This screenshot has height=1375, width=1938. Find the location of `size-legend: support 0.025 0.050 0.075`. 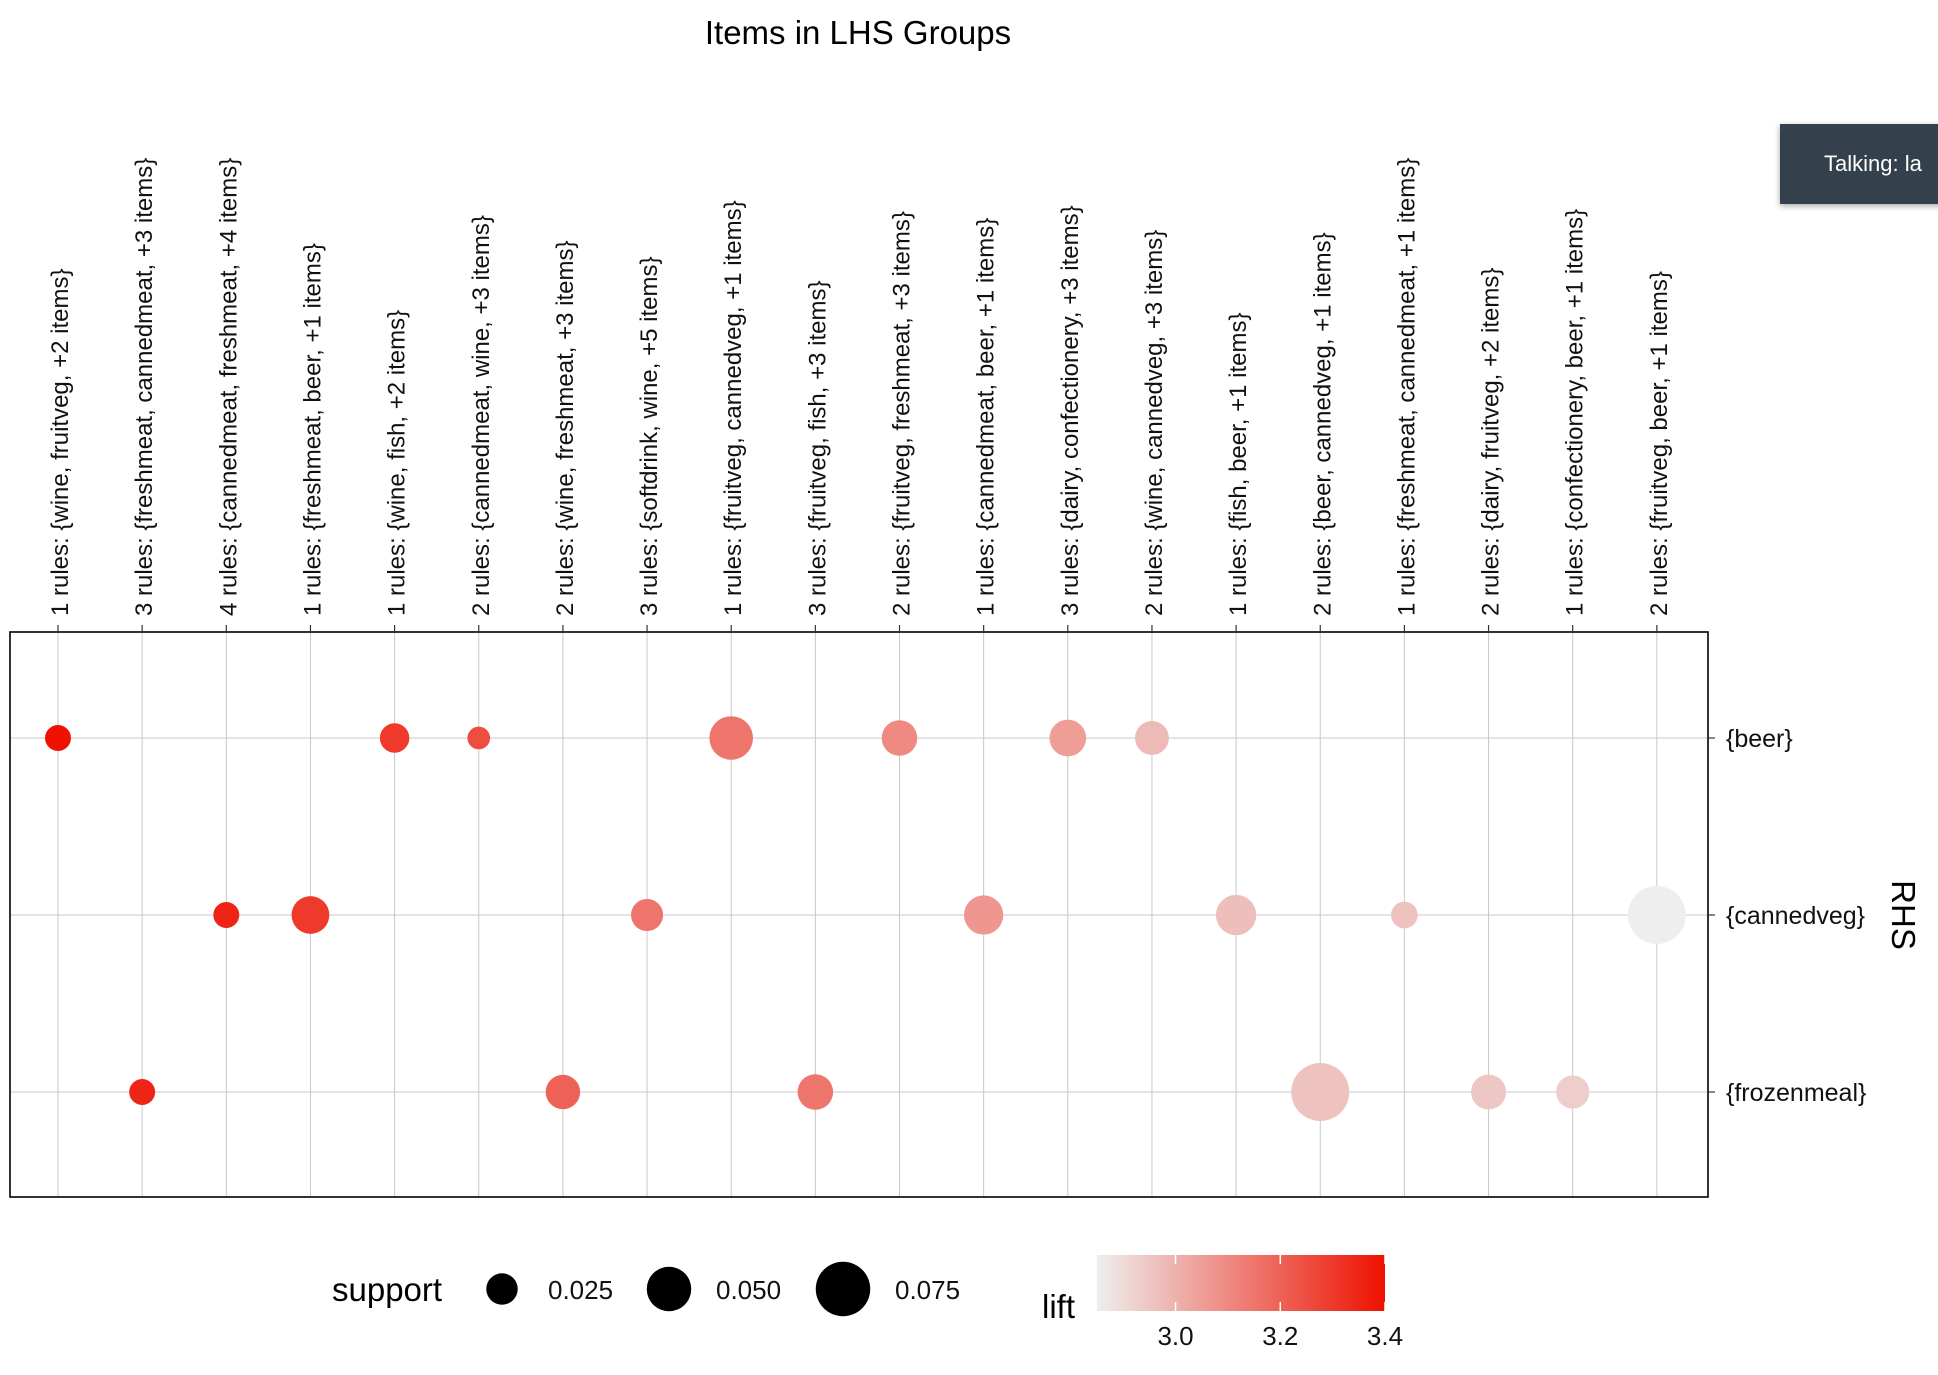

size-legend: support 0.025 0.050 0.075 is located at coordinates (646, 1289).